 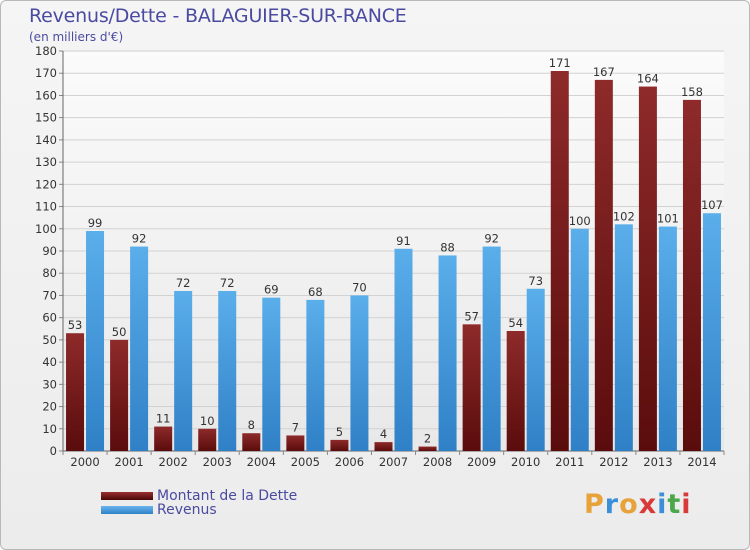 I want to click on legend-label-revenus: Revenus, so click(x=187, y=510).